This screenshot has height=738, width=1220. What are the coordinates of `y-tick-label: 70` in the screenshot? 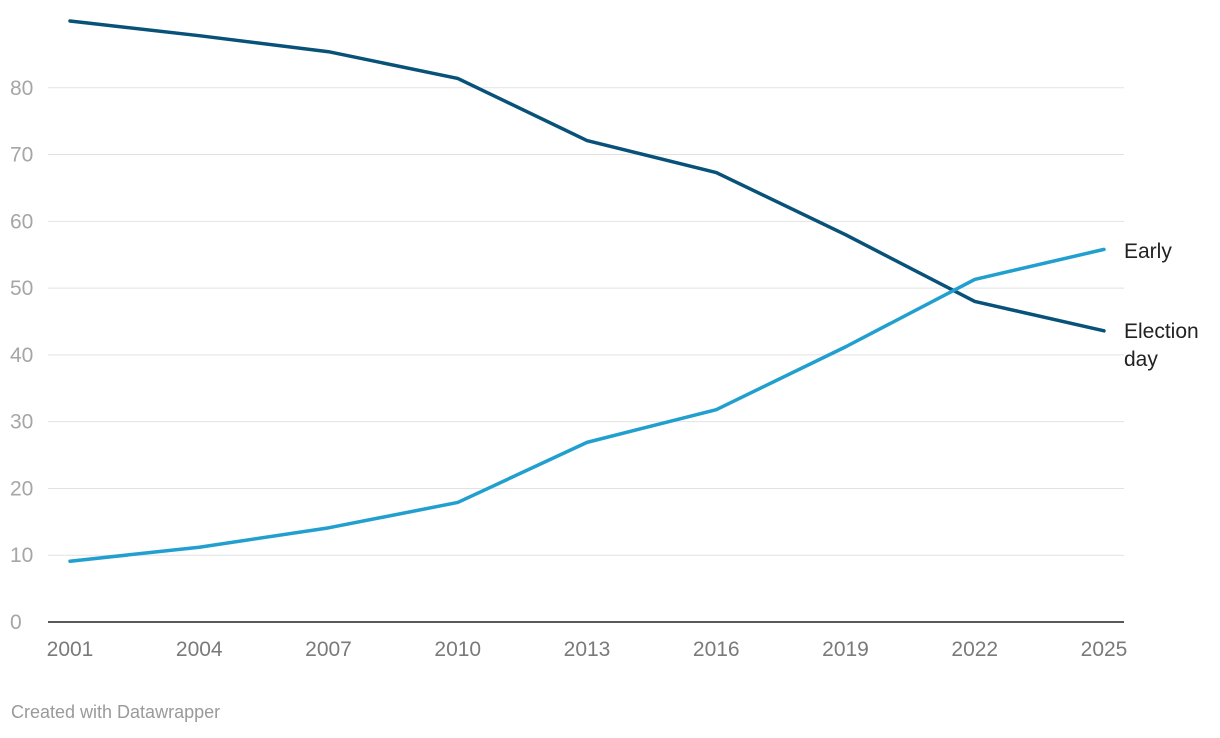 It's located at (21, 155).